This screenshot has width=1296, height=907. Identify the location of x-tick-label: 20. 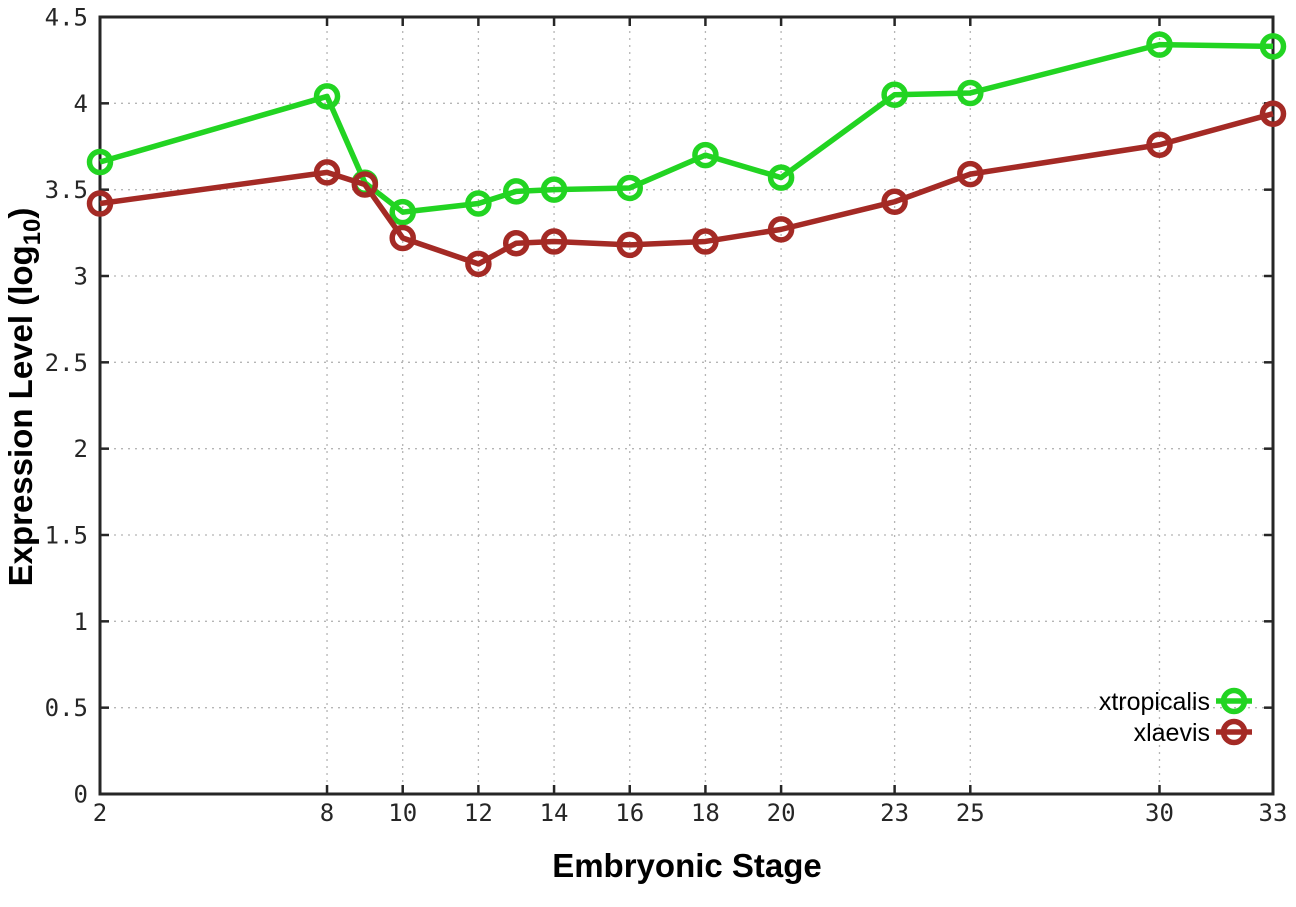
(781, 813).